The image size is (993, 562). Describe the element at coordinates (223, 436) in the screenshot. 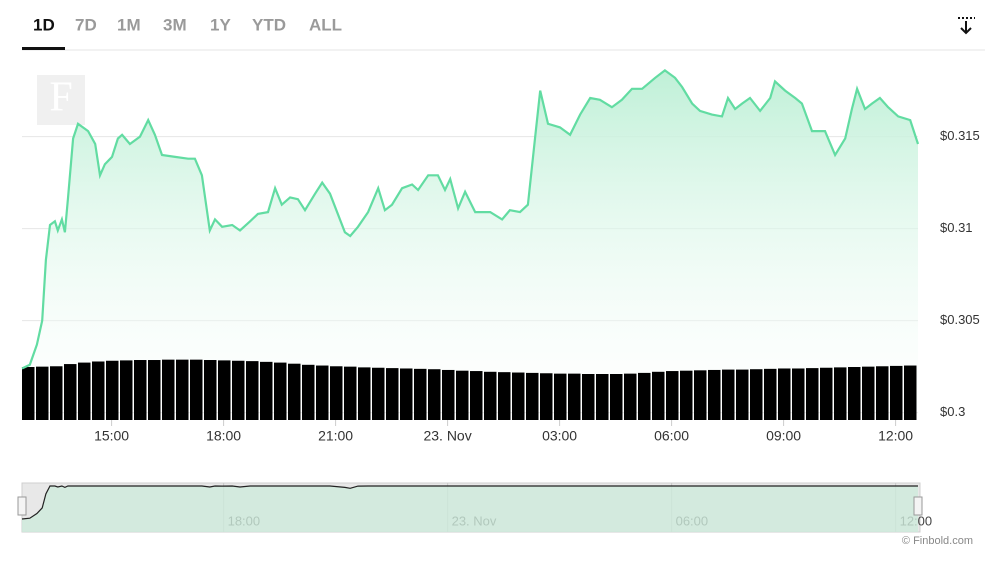

I see `x-tick-label: 18:00` at that location.